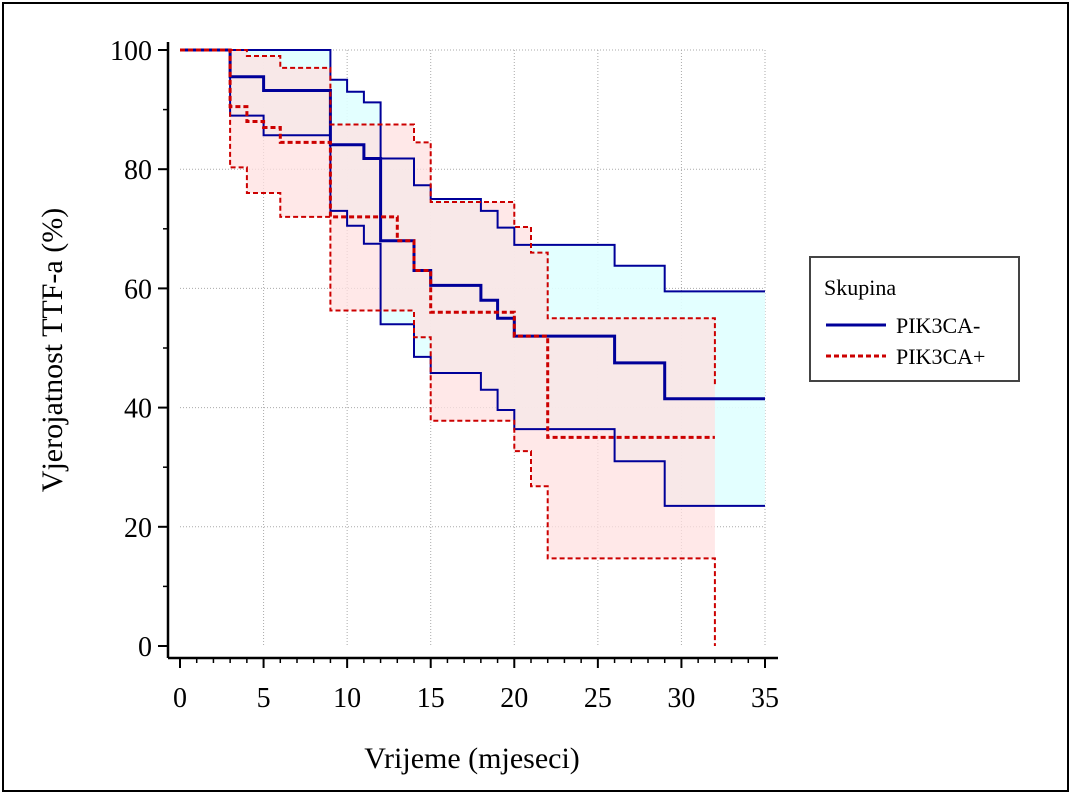  What do you see at coordinates (514, 698) in the screenshot?
I see `x-tick-label: 20` at bounding box center [514, 698].